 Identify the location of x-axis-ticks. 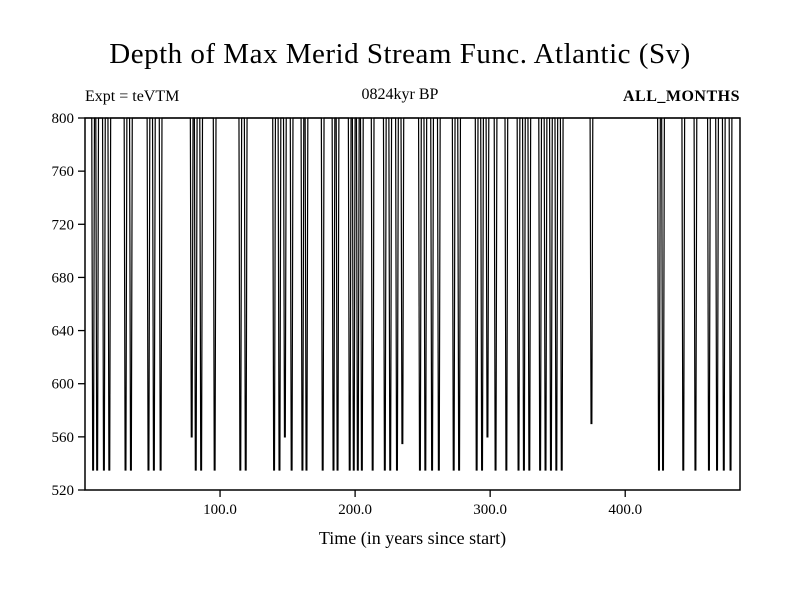
(422, 493).